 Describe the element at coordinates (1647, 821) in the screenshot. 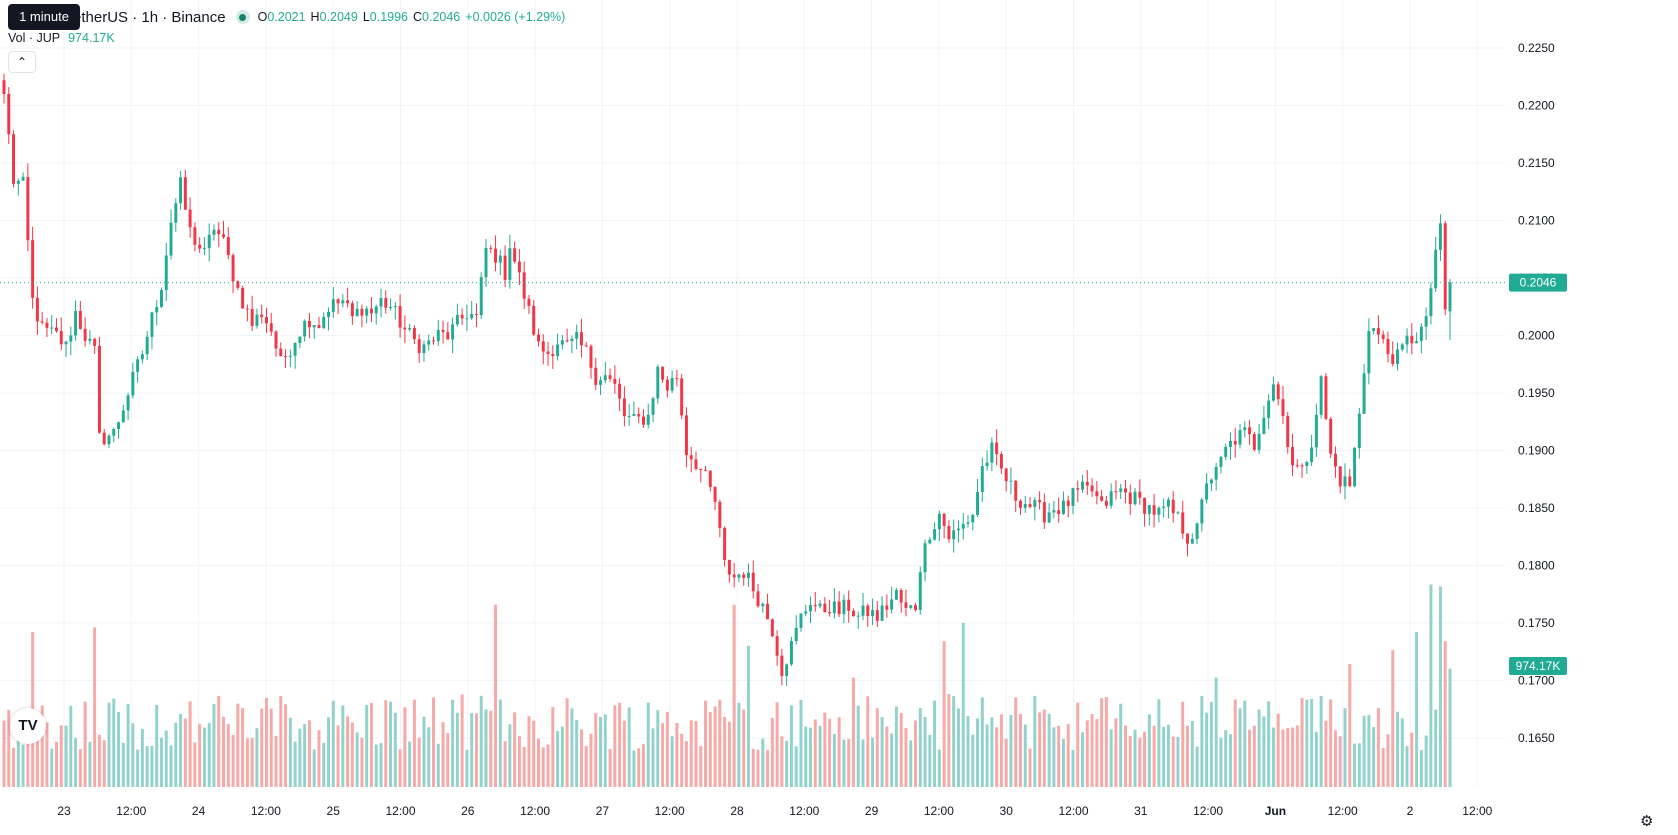

I see `gear-icon: ⚙` at that location.